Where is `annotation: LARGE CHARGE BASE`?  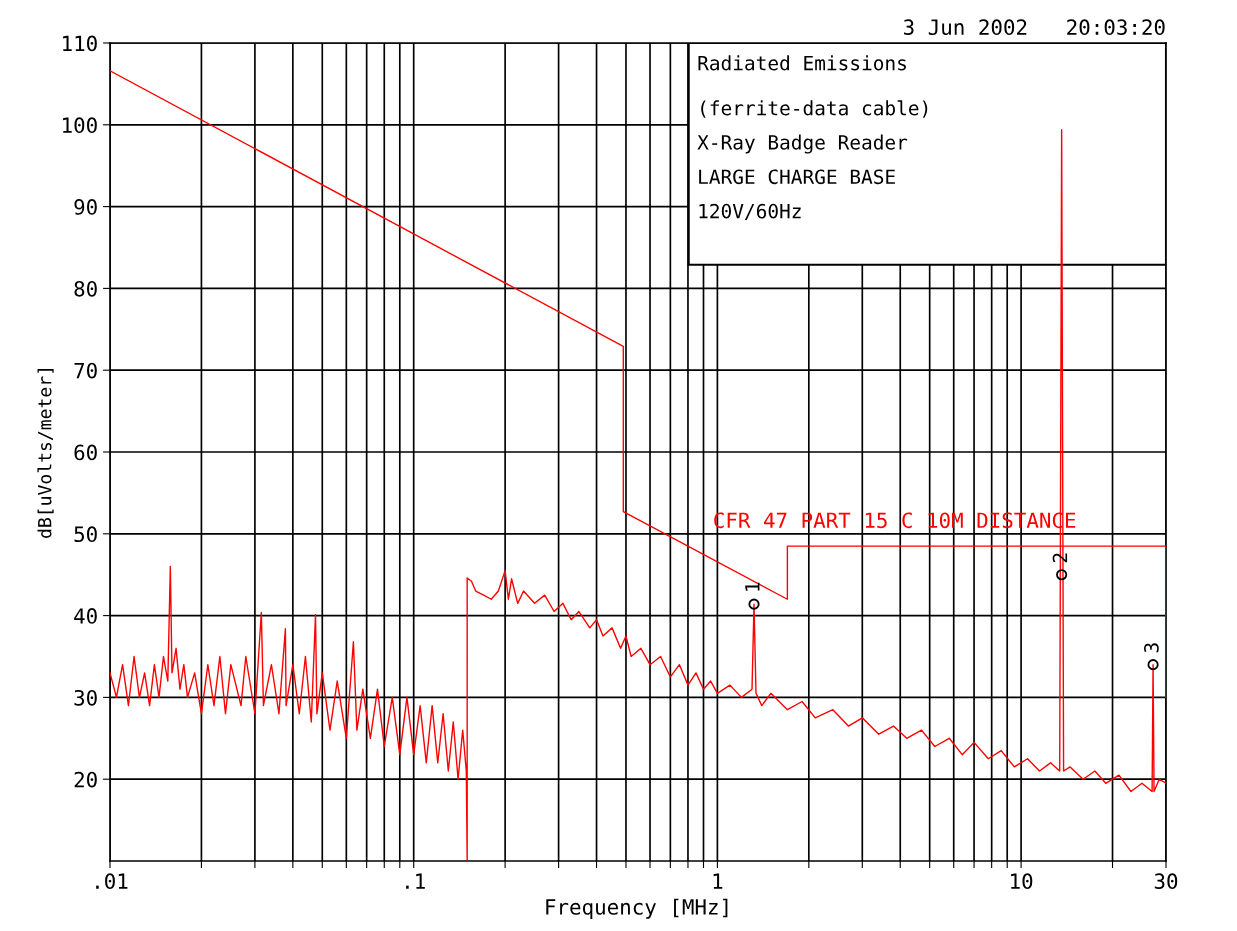
annotation: LARGE CHARGE BASE is located at coordinates (797, 177).